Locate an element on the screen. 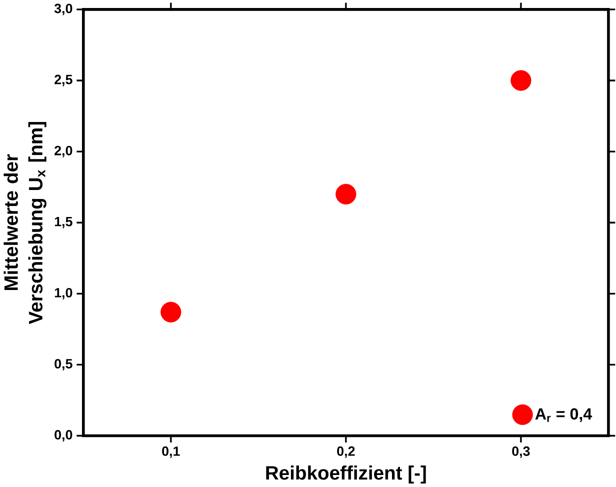 This screenshot has width=616, height=487. x-axis-title: Reibkoeffizient [-] is located at coordinates (346, 474).